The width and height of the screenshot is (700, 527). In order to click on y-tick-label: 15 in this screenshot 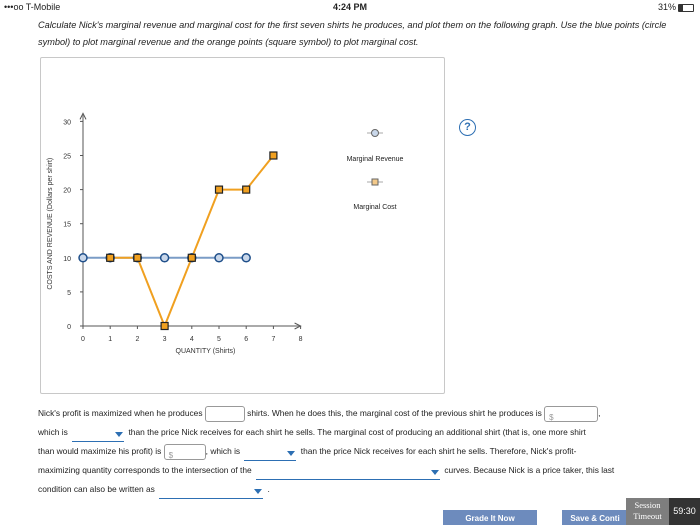, I will do `click(67, 225)`.